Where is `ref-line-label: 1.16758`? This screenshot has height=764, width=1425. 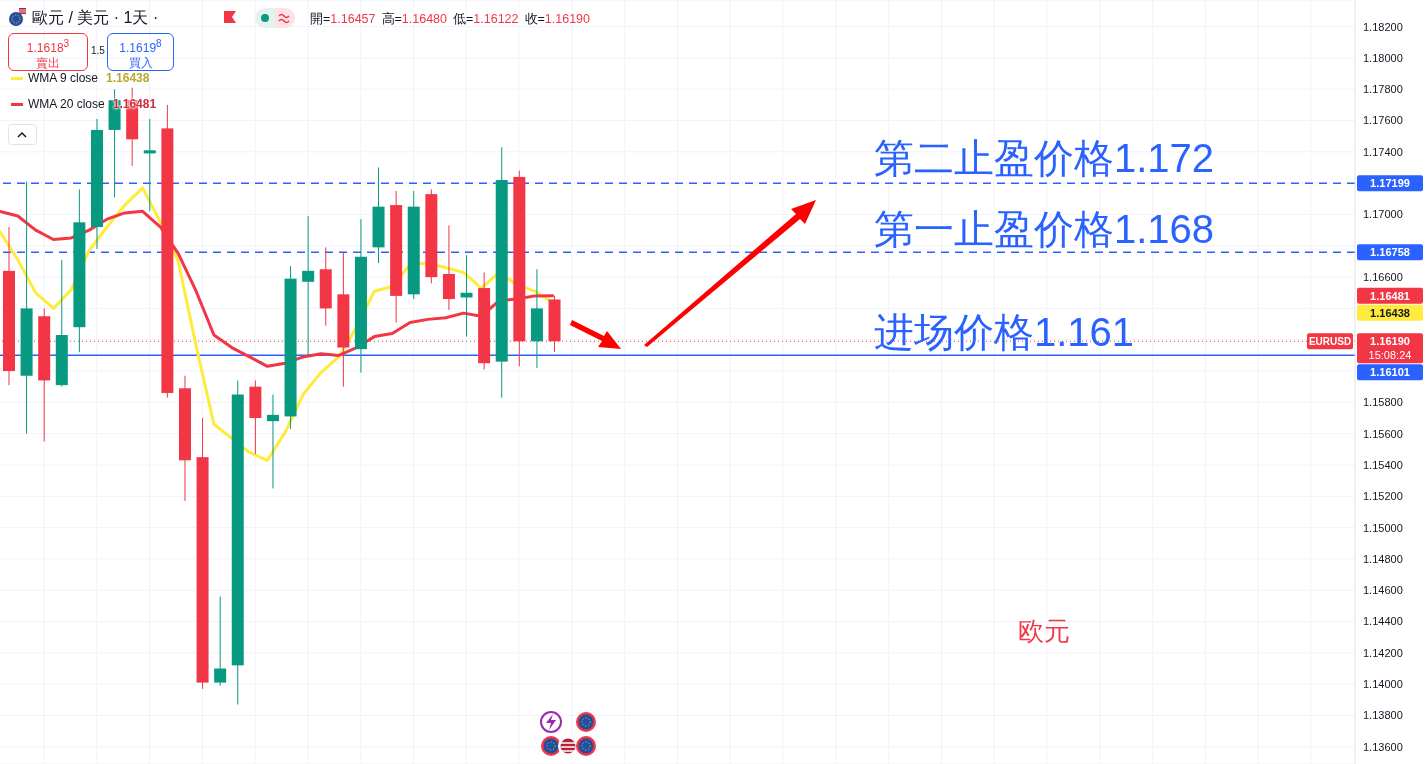 ref-line-label: 1.16758 is located at coordinates (1390, 252).